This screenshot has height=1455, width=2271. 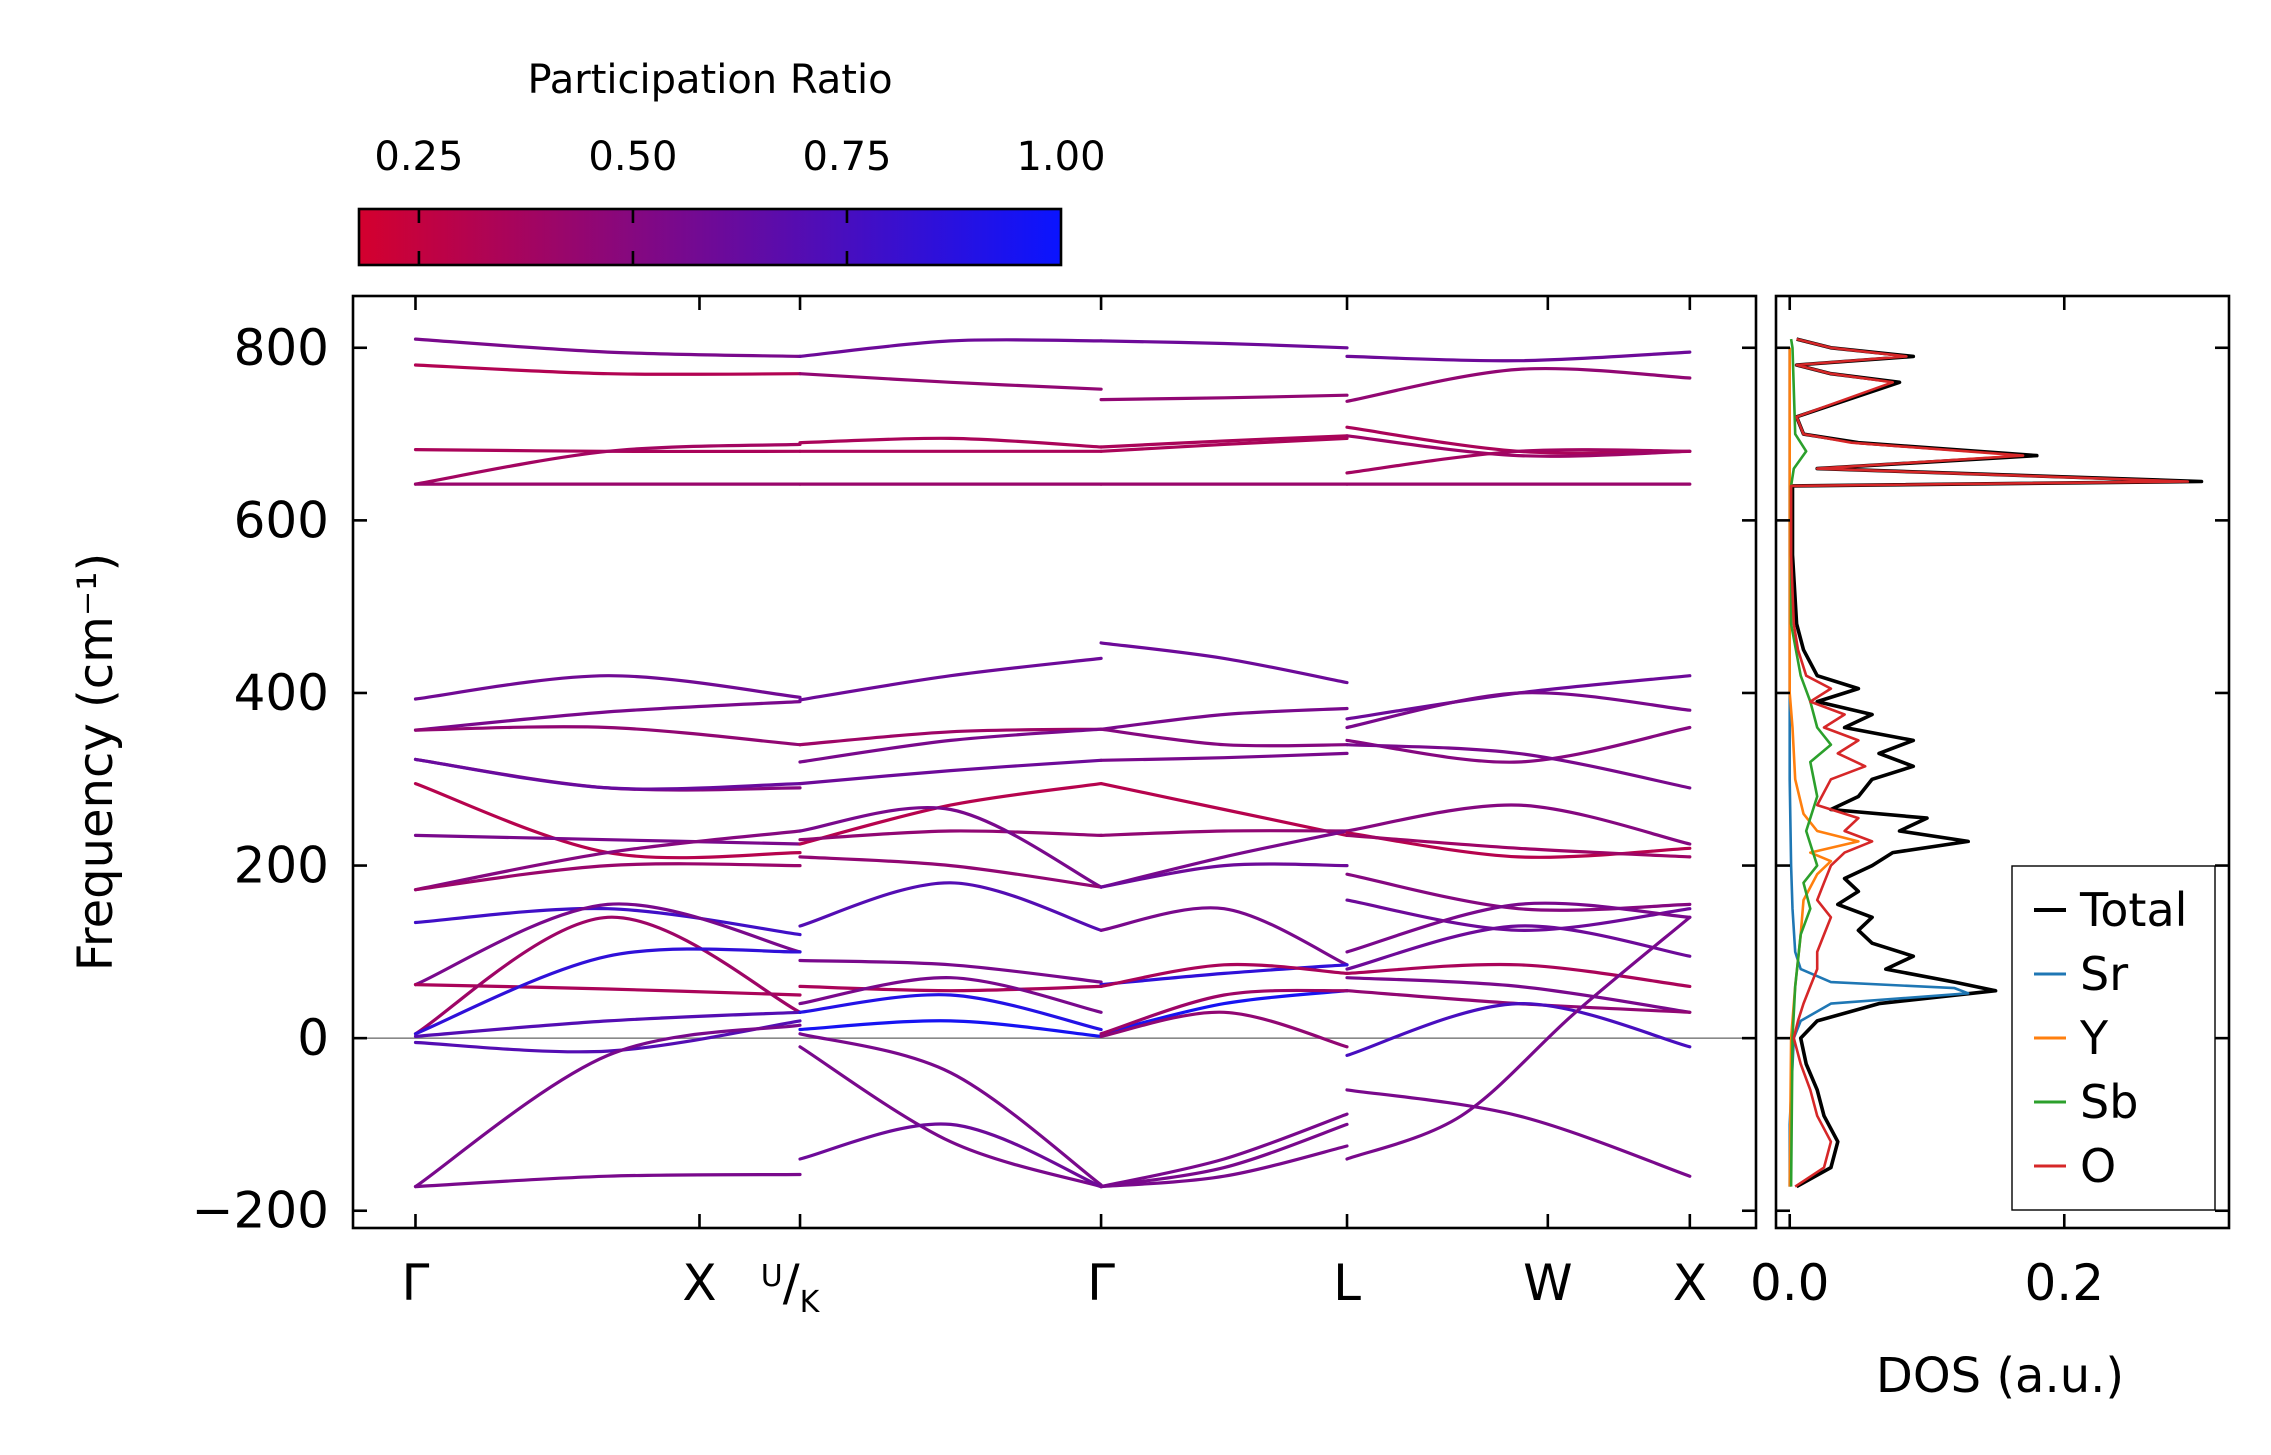 What do you see at coordinates (1811, 762) in the screenshot?
I see `dos-line-sb` at bounding box center [1811, 762].